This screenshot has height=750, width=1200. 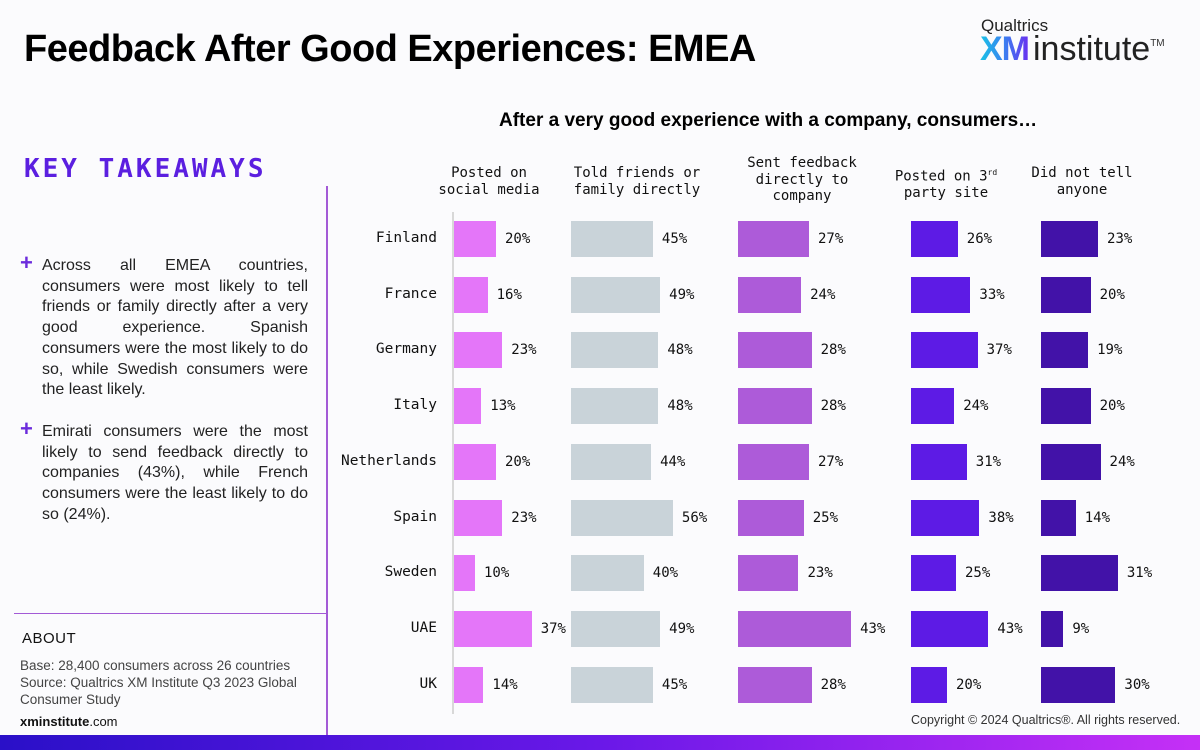 What do you see at coordinates (992, 294) in the screenshot?
I see `data-label: 33%` at bounding box center [992, 294].